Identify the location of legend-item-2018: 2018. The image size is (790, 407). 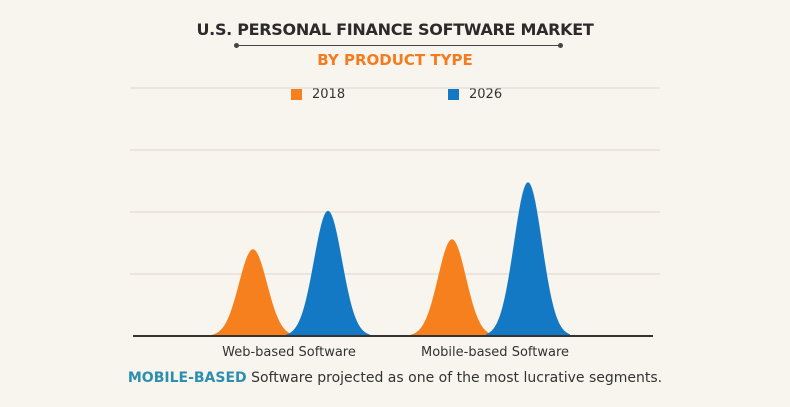
(318, 94).